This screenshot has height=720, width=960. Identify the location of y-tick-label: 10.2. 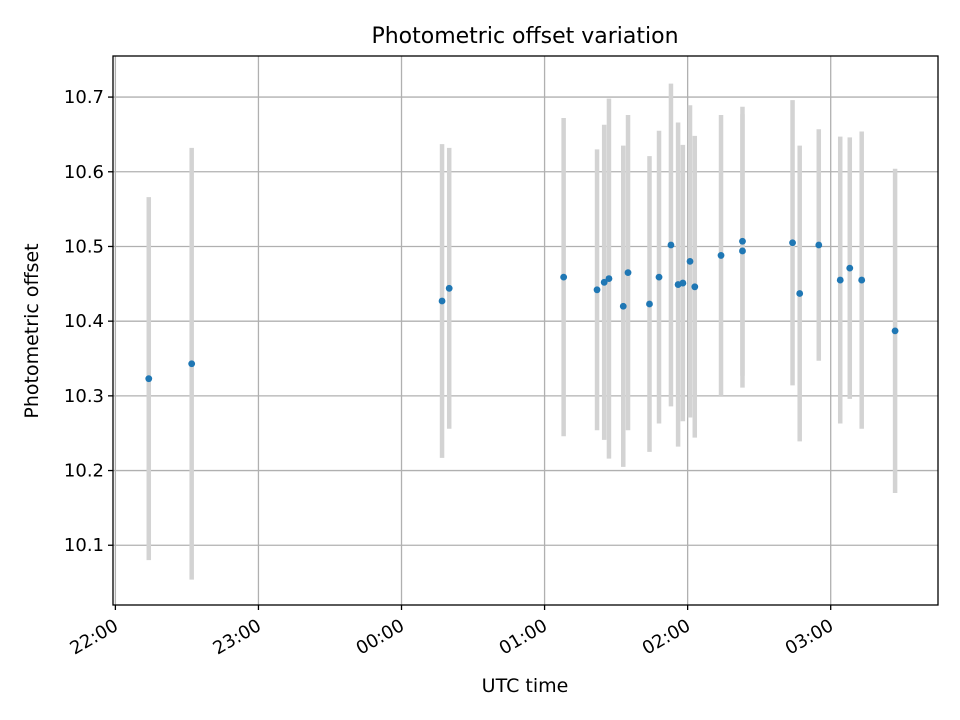
(84, 471).